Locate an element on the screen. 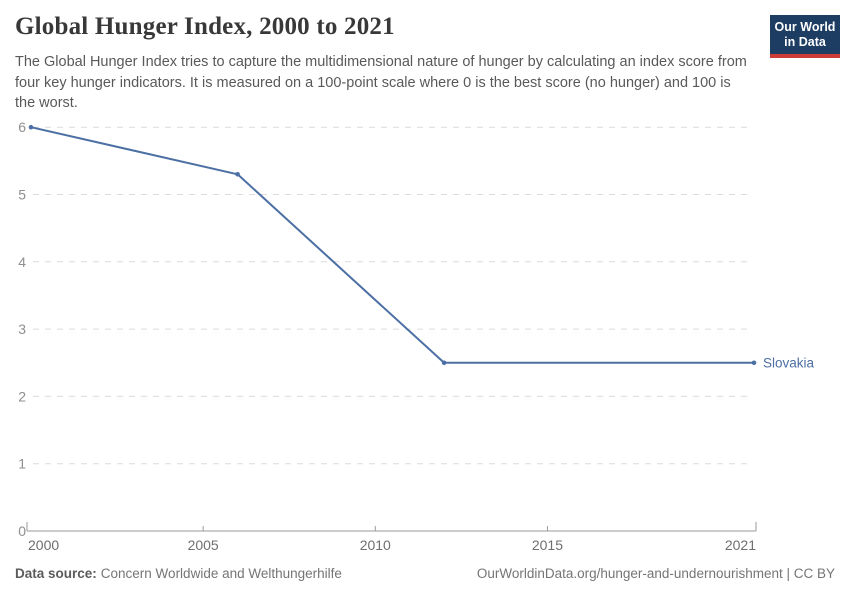 The height and width of the screenshot is (600, 850). series-end-label: Slovakia is located at coordinates (789, 362).